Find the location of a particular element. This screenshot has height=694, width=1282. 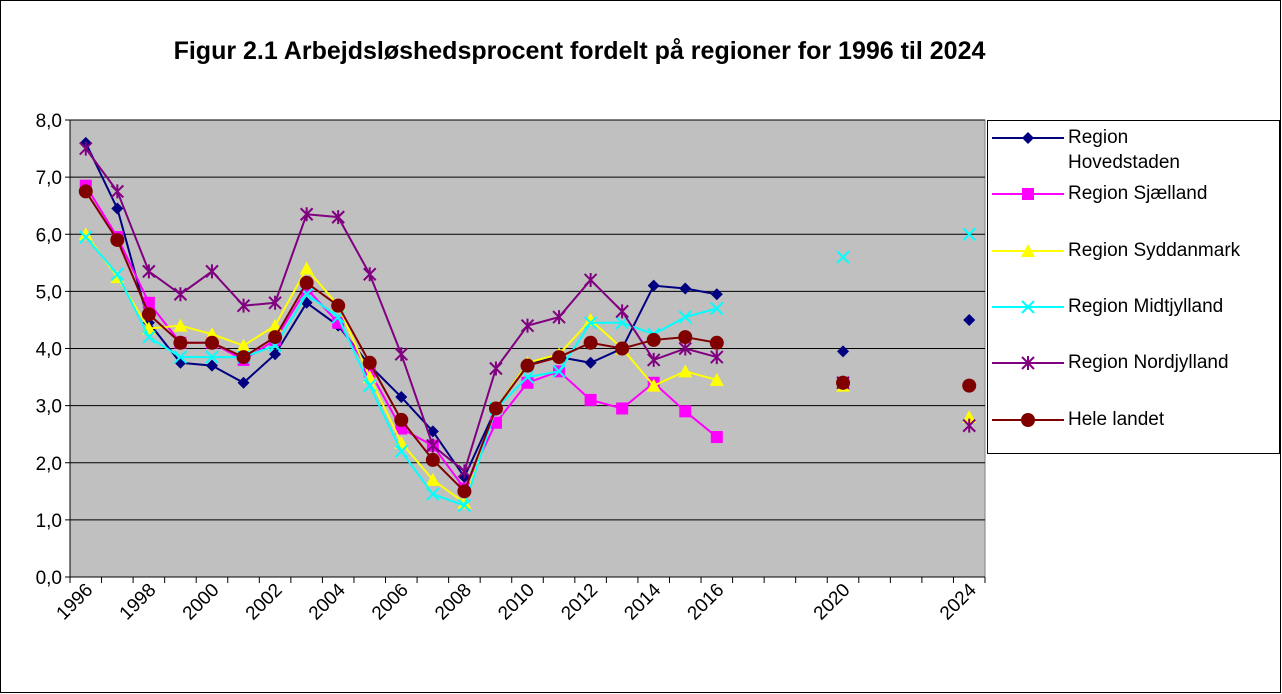

legend-label: Region Hovedstaden is located at coordinates (1124, 150).